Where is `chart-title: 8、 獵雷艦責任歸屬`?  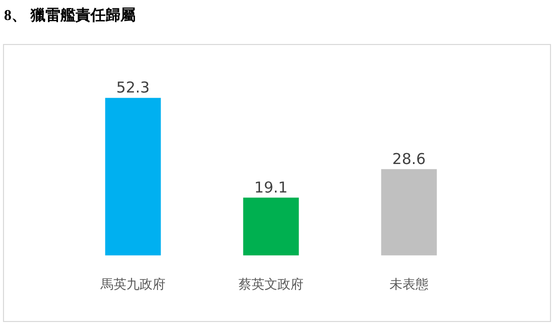
chart-title: 8、 獵雷艦責任歸屬 is located at coordinates (70, 15).